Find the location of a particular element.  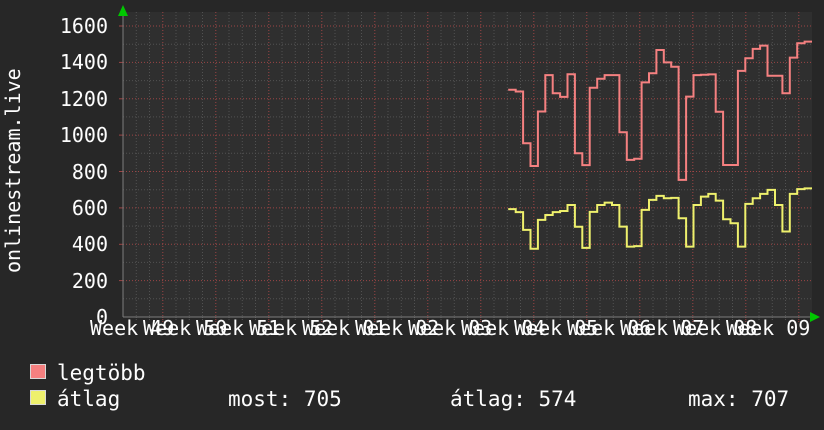

legend-row-legtobb: legtöbb is located at coordinates (412, 374).